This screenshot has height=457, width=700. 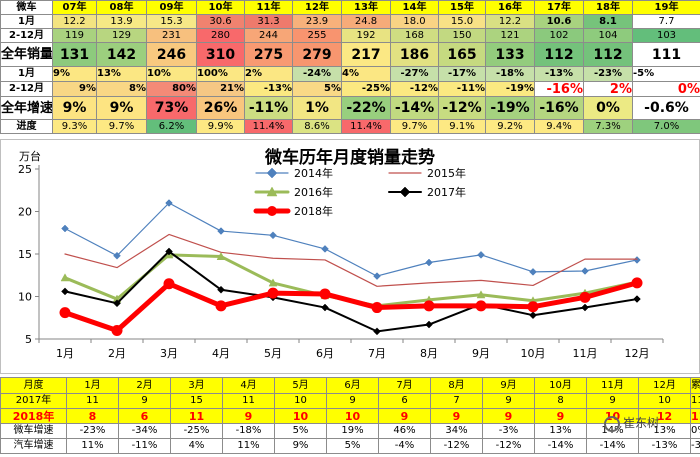 I want to click on table-cell: 186, so click(x=414, y=54).